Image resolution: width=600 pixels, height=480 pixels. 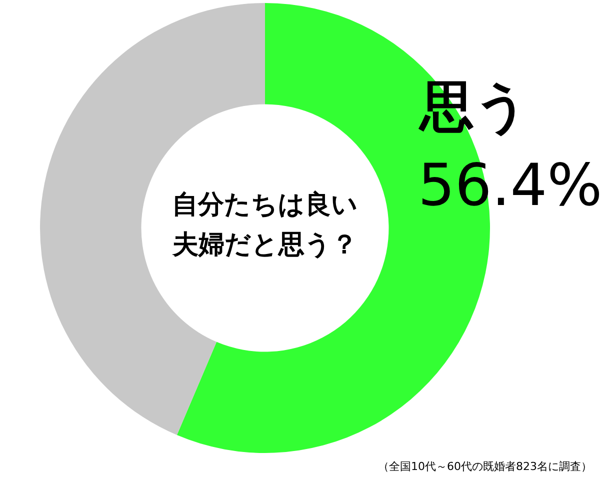 I want to click on text: （全国10代～60代の既婚者823名に調査）, so click(x=485, y=466).